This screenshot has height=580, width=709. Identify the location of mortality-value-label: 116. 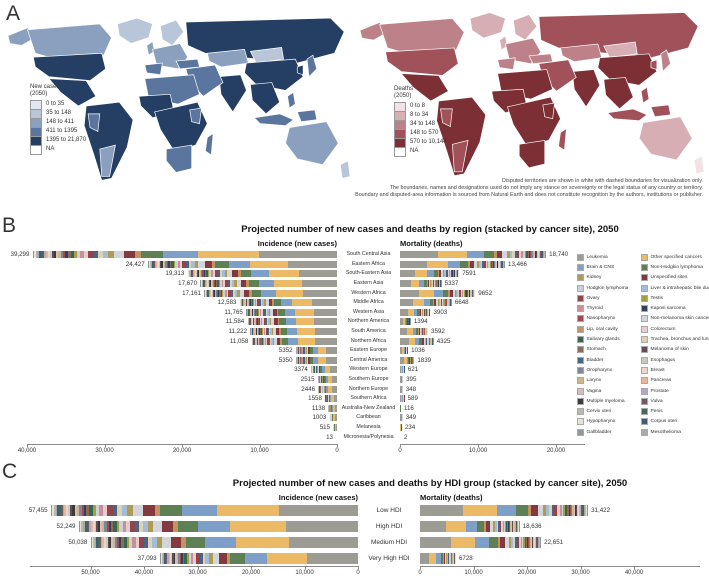
(409, 408).